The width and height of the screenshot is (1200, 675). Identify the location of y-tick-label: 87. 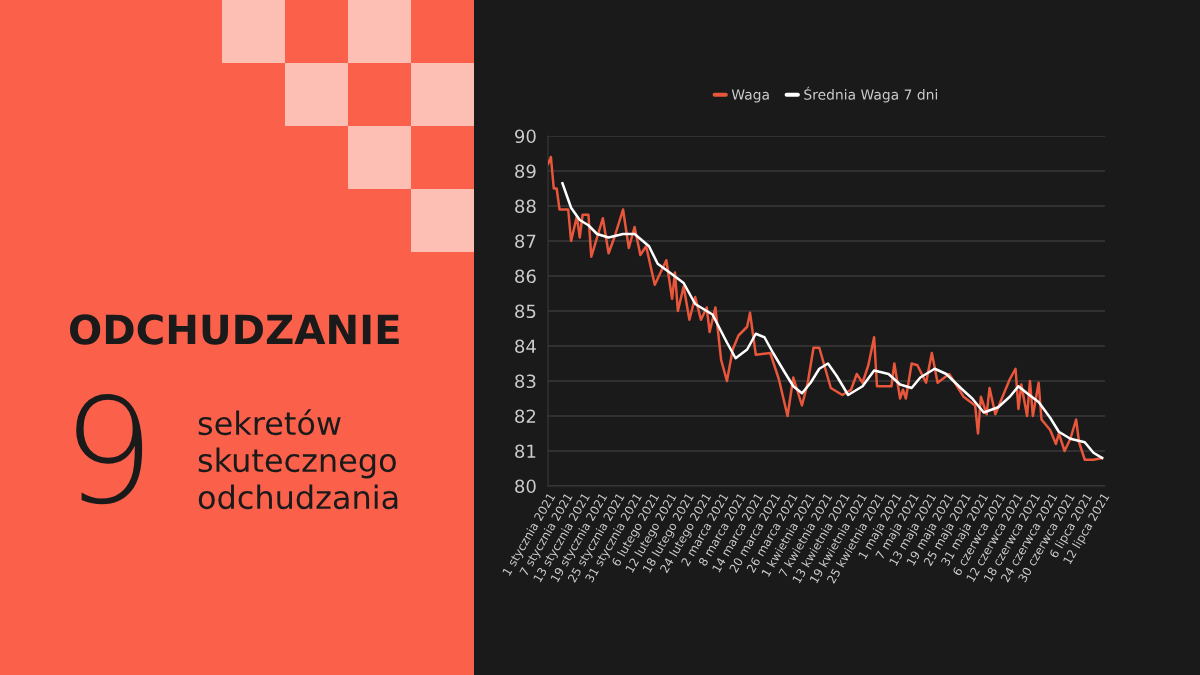
(525, 241).